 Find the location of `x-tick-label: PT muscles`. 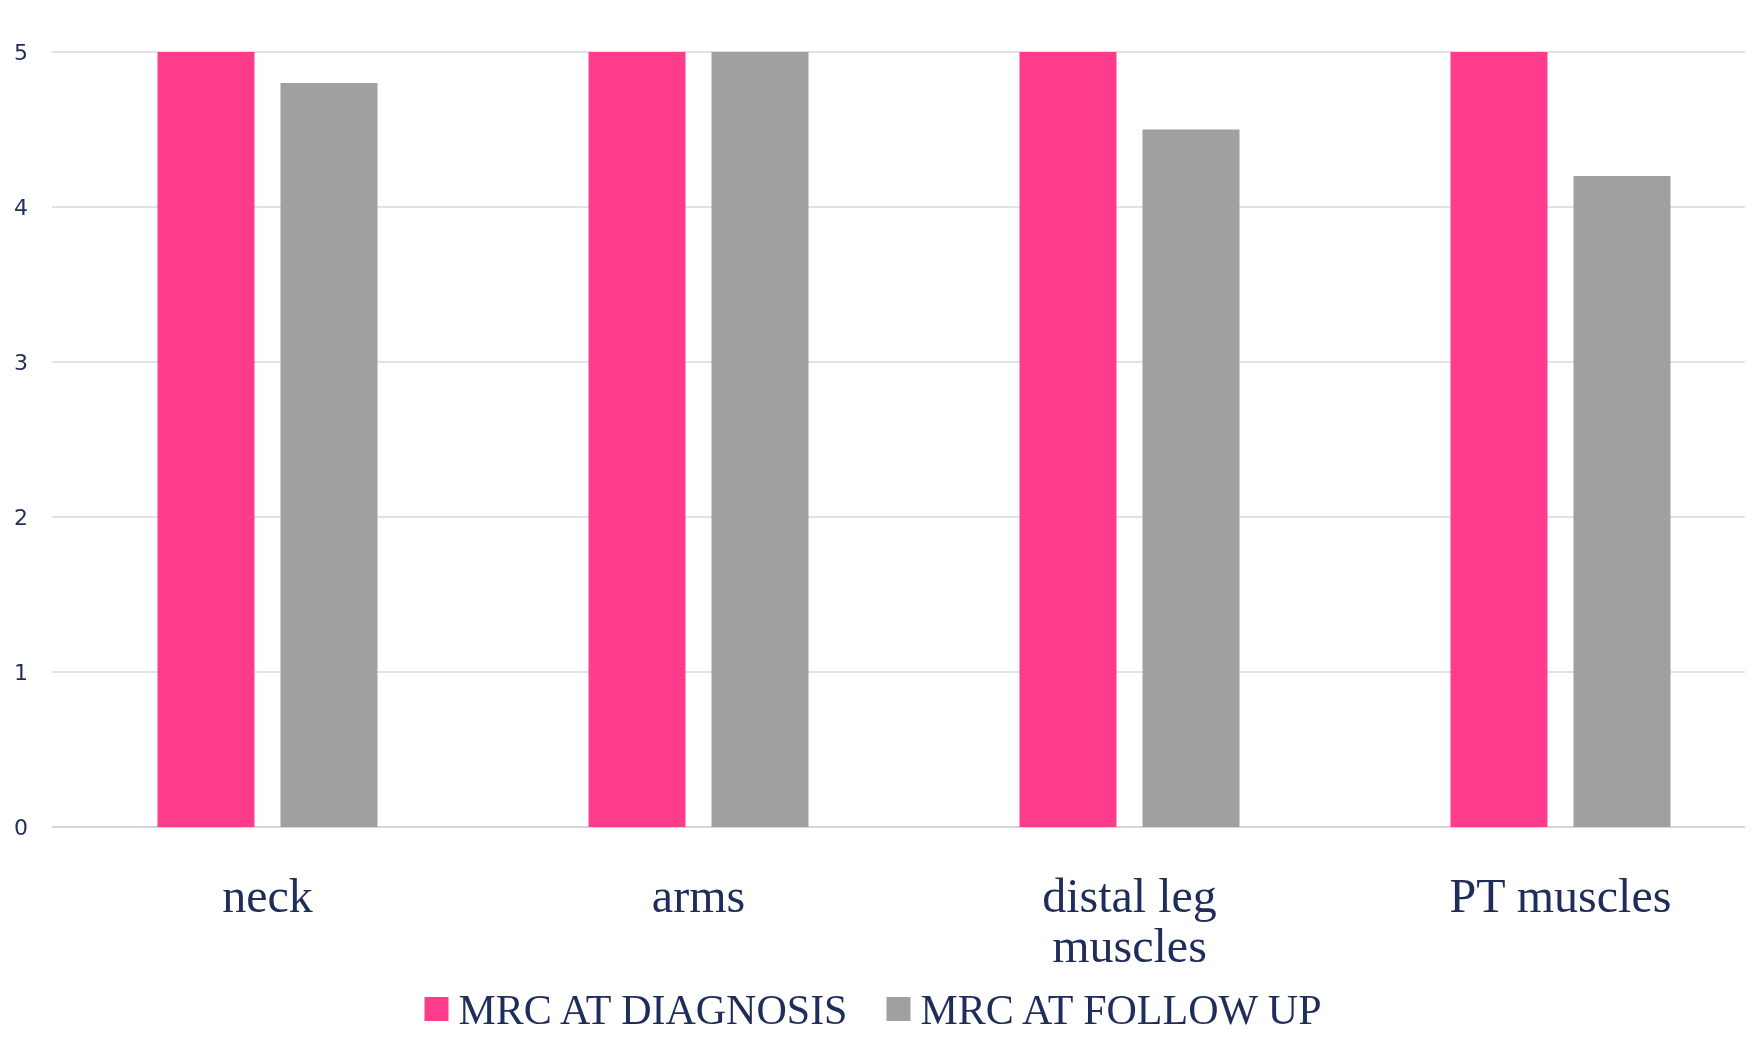

x-tick-label: PT muscles is located at coordinates (1560, 895).